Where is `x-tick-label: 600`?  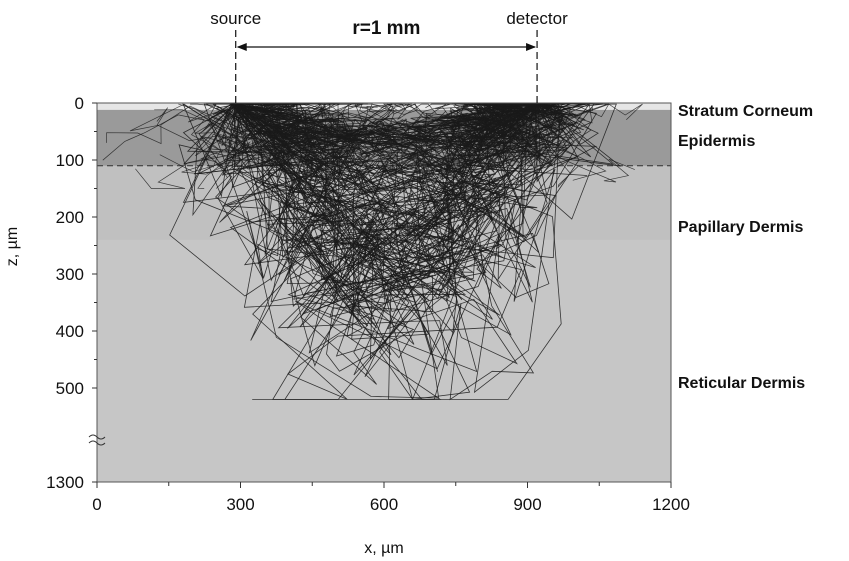 x-tick-label: 600 is located at coordinates (384, 504).